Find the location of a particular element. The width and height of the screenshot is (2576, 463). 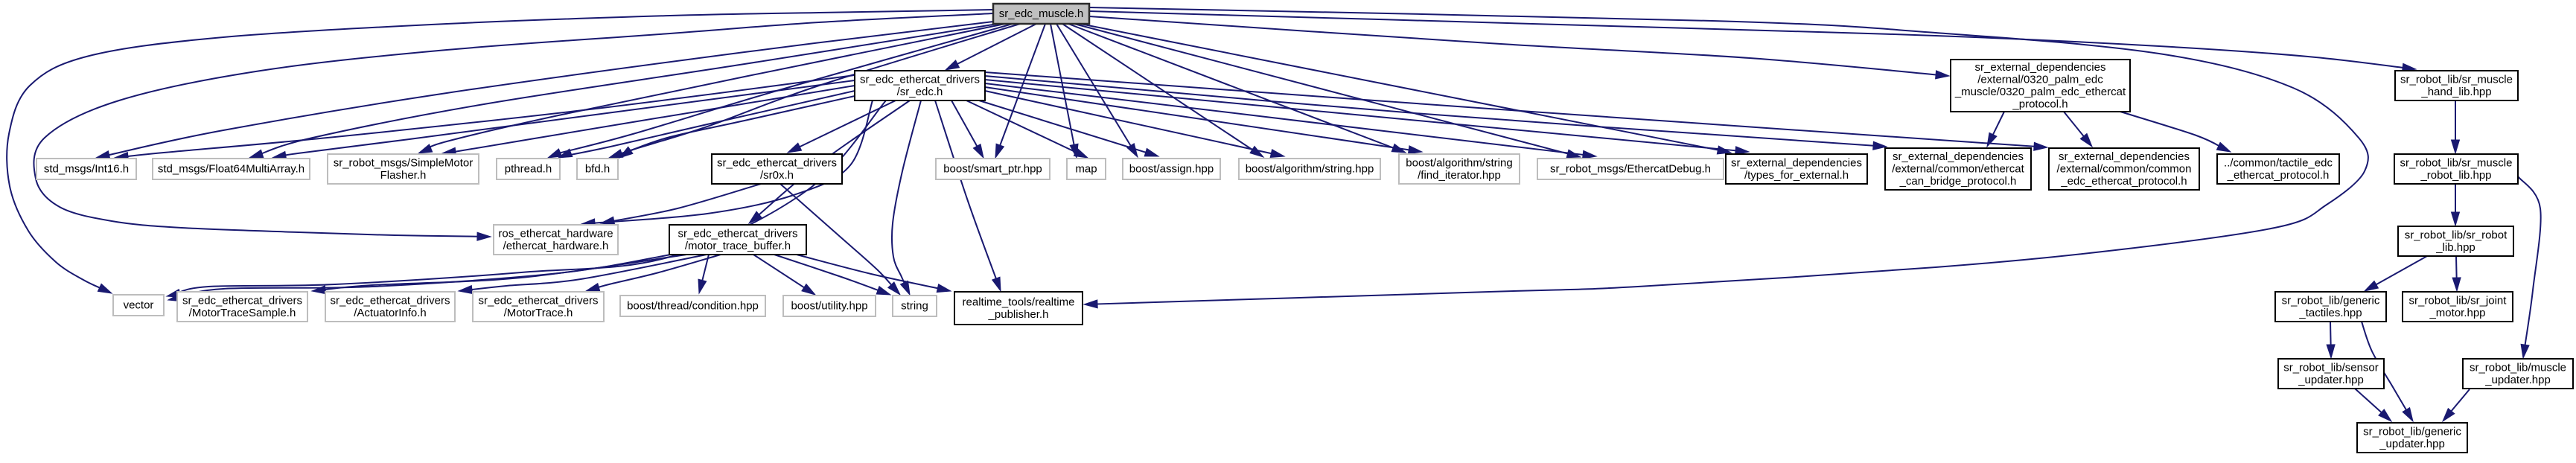

svg-text: boost/smart_ptr.hpp is located at coordinates (992, 169).